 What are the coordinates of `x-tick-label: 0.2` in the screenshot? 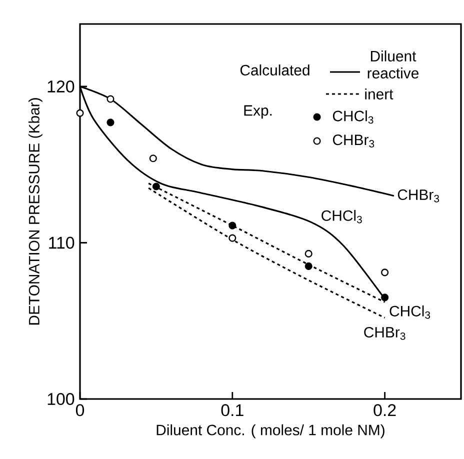 It's located at (385, 410).